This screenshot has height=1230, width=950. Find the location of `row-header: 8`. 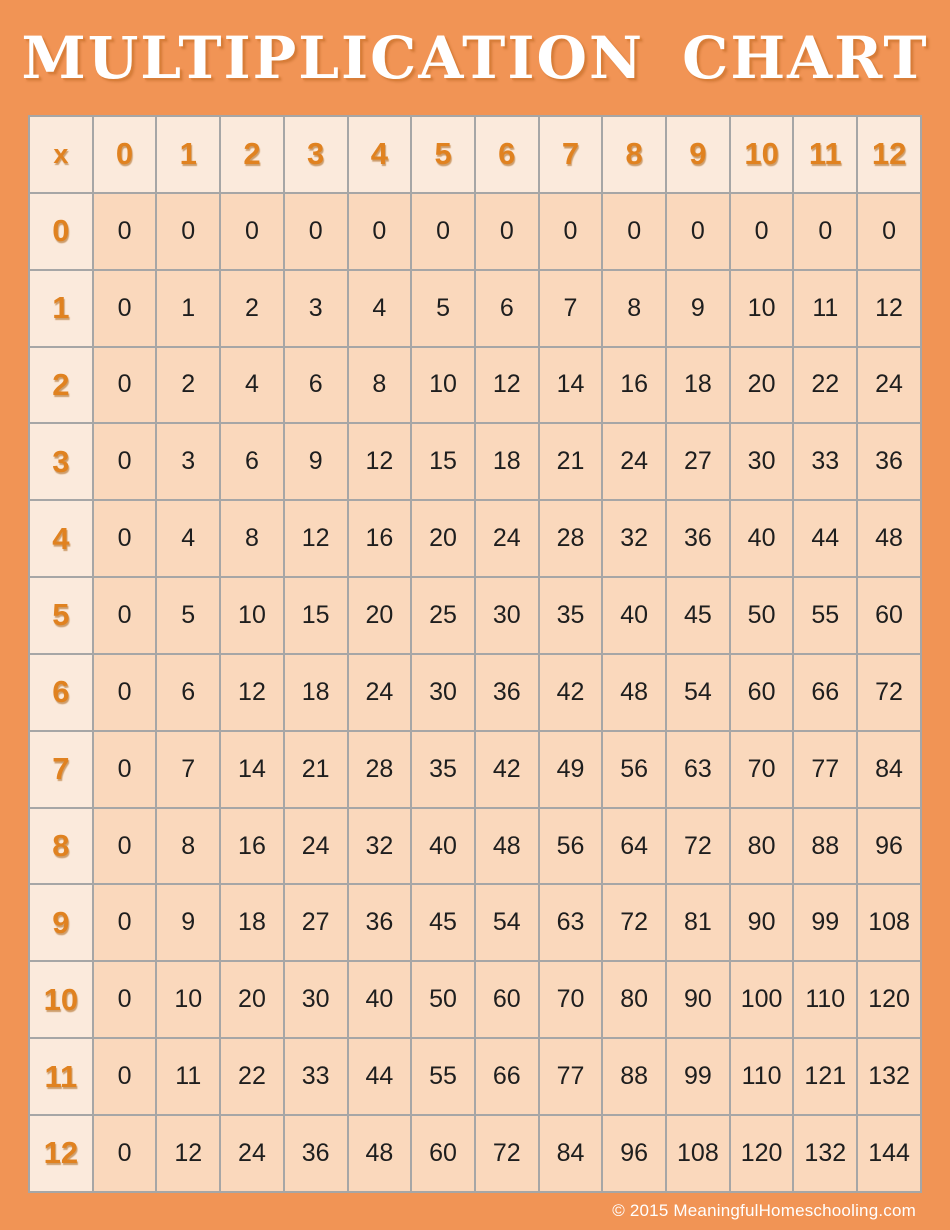

row-header: 8 is located at coordinates (61, 846).